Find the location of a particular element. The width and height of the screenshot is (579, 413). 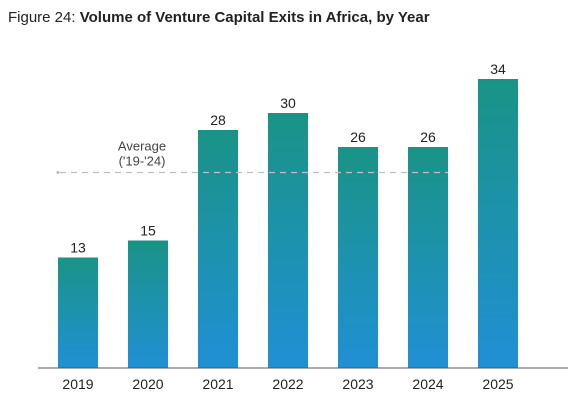

bar-2019 is located at coordinates (78, 312).